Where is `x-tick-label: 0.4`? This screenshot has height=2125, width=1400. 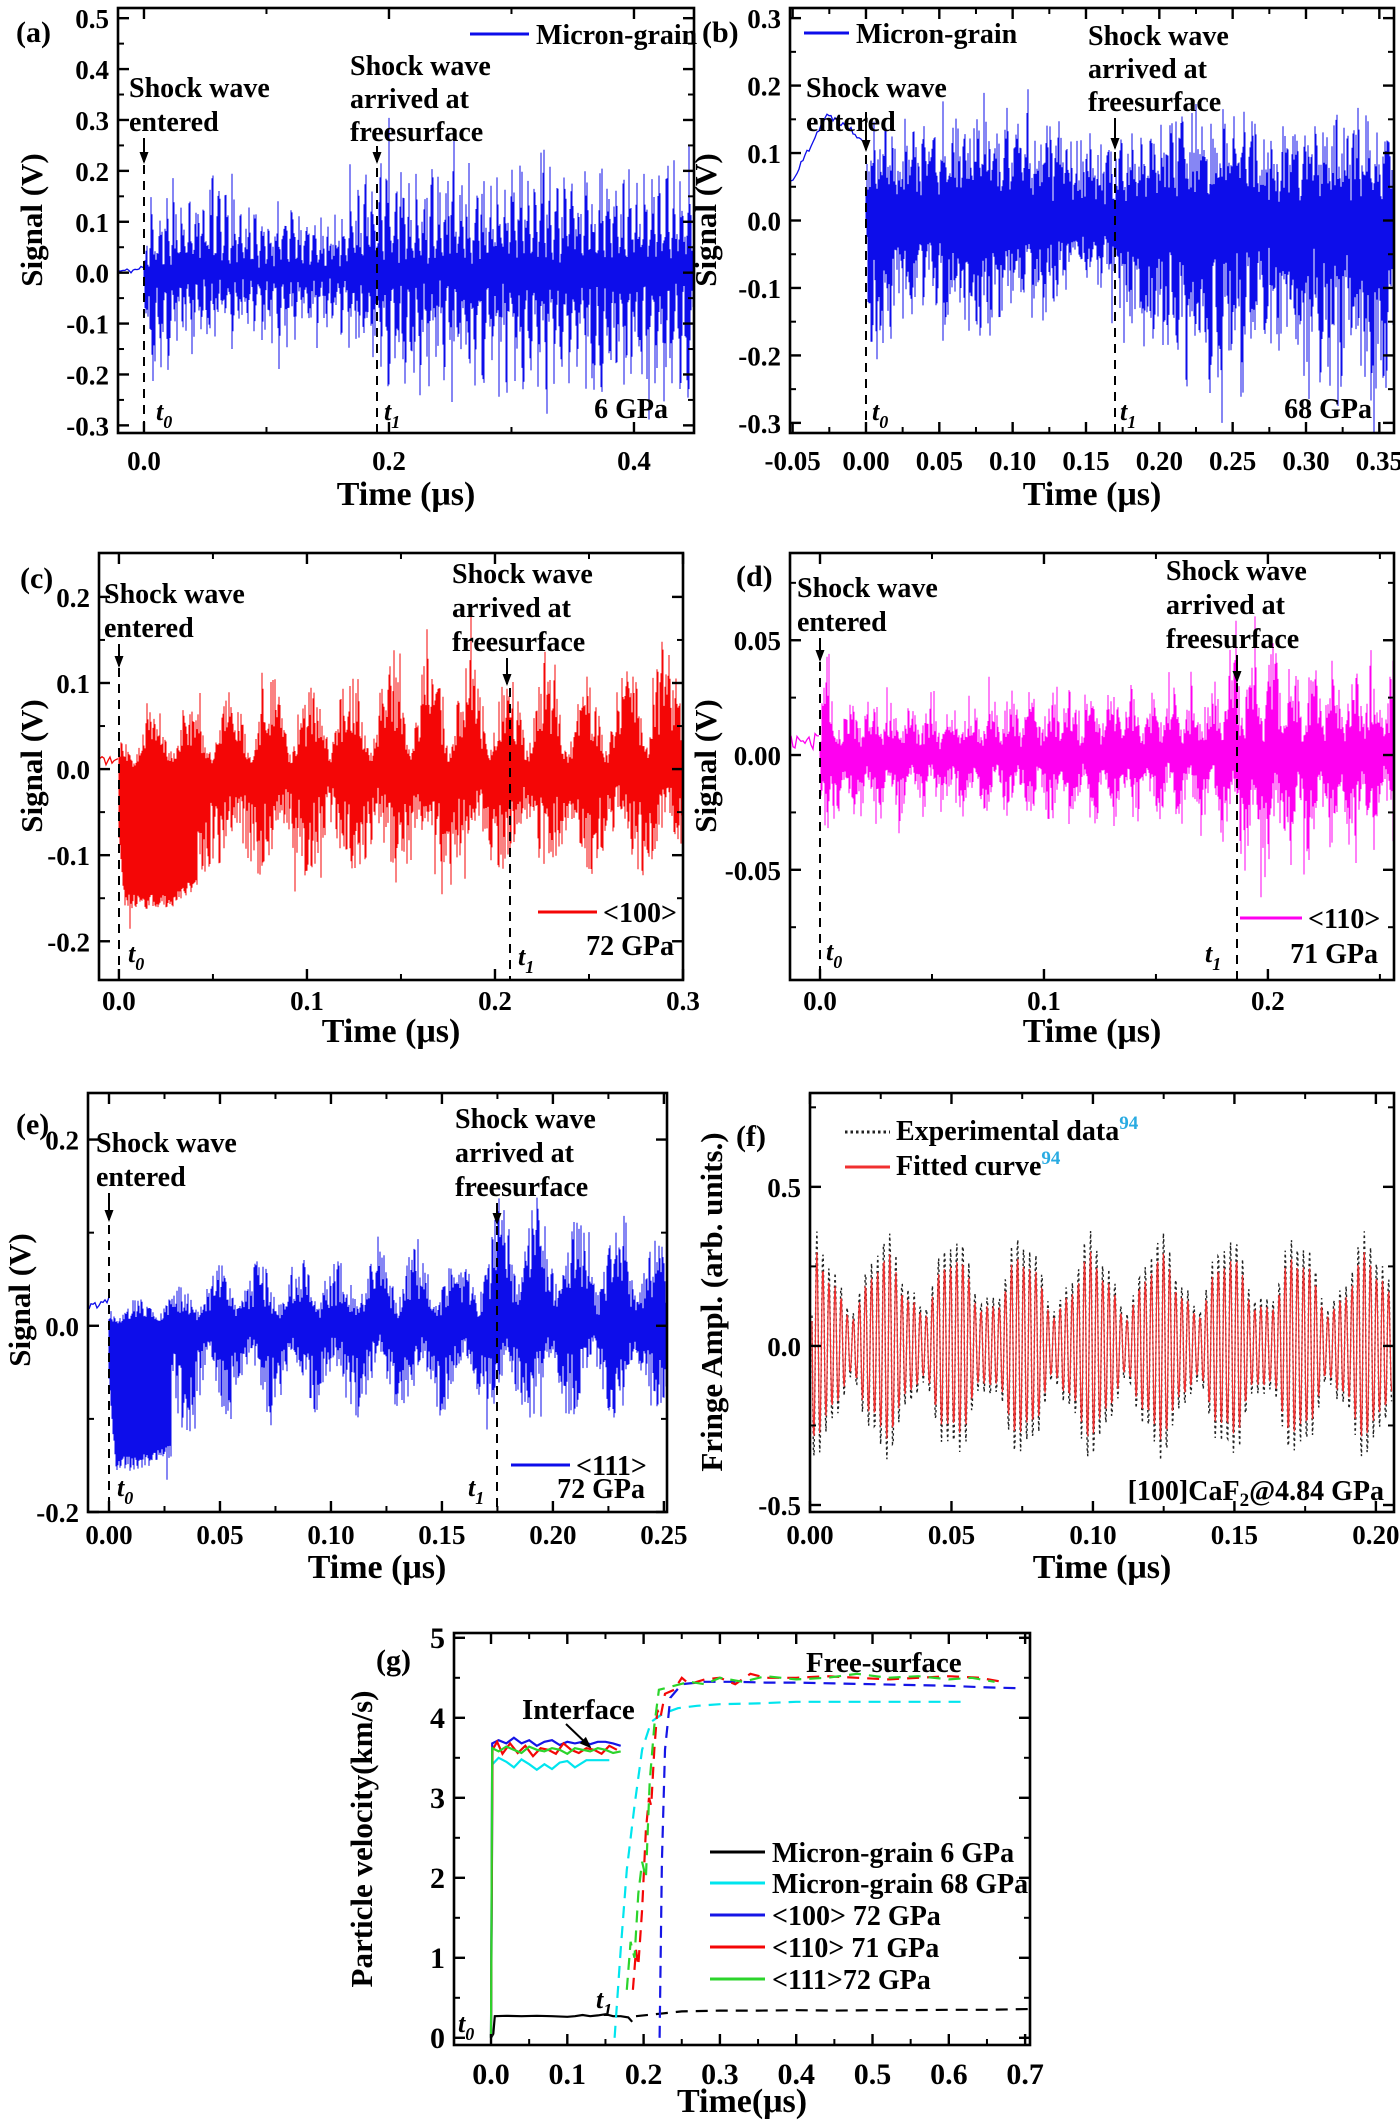 x-tick-label: 0.4 is located at coordinates (634, 461).